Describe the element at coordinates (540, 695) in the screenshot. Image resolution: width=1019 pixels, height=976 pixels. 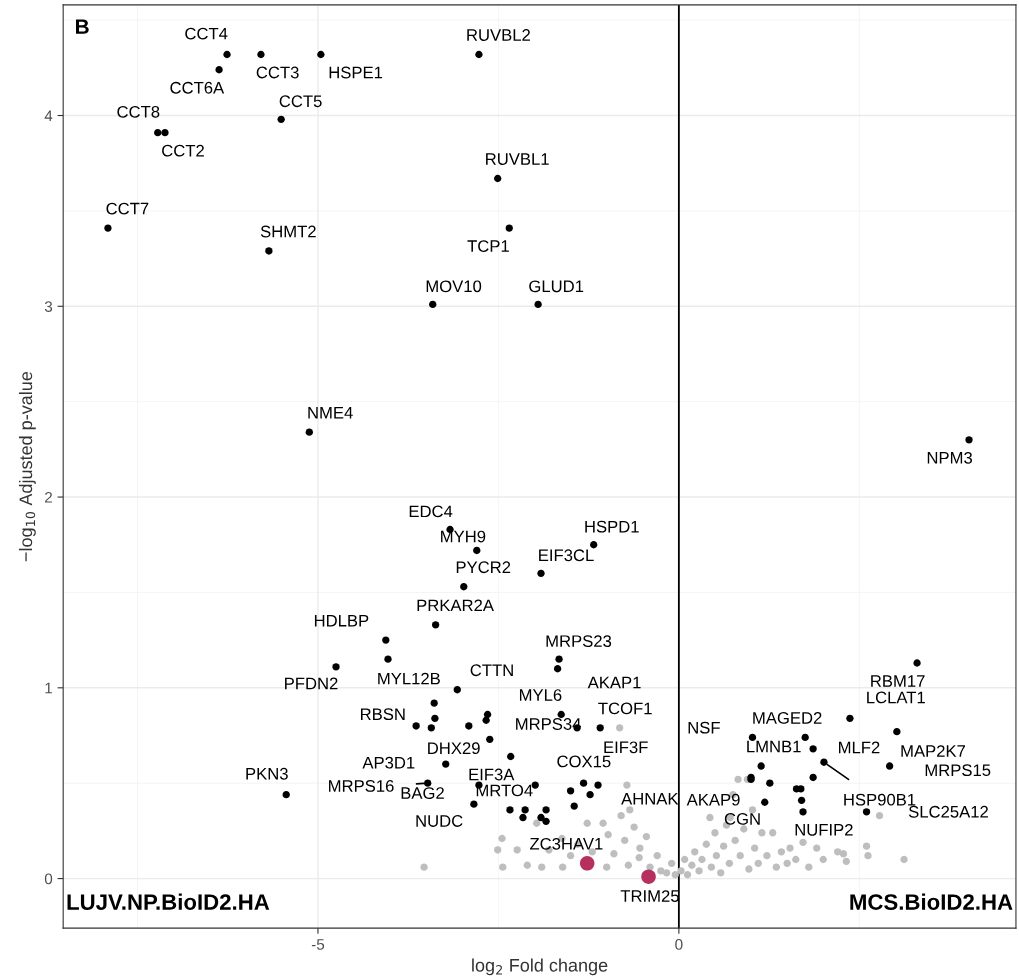
I see `annotation: MYL6` at that location.